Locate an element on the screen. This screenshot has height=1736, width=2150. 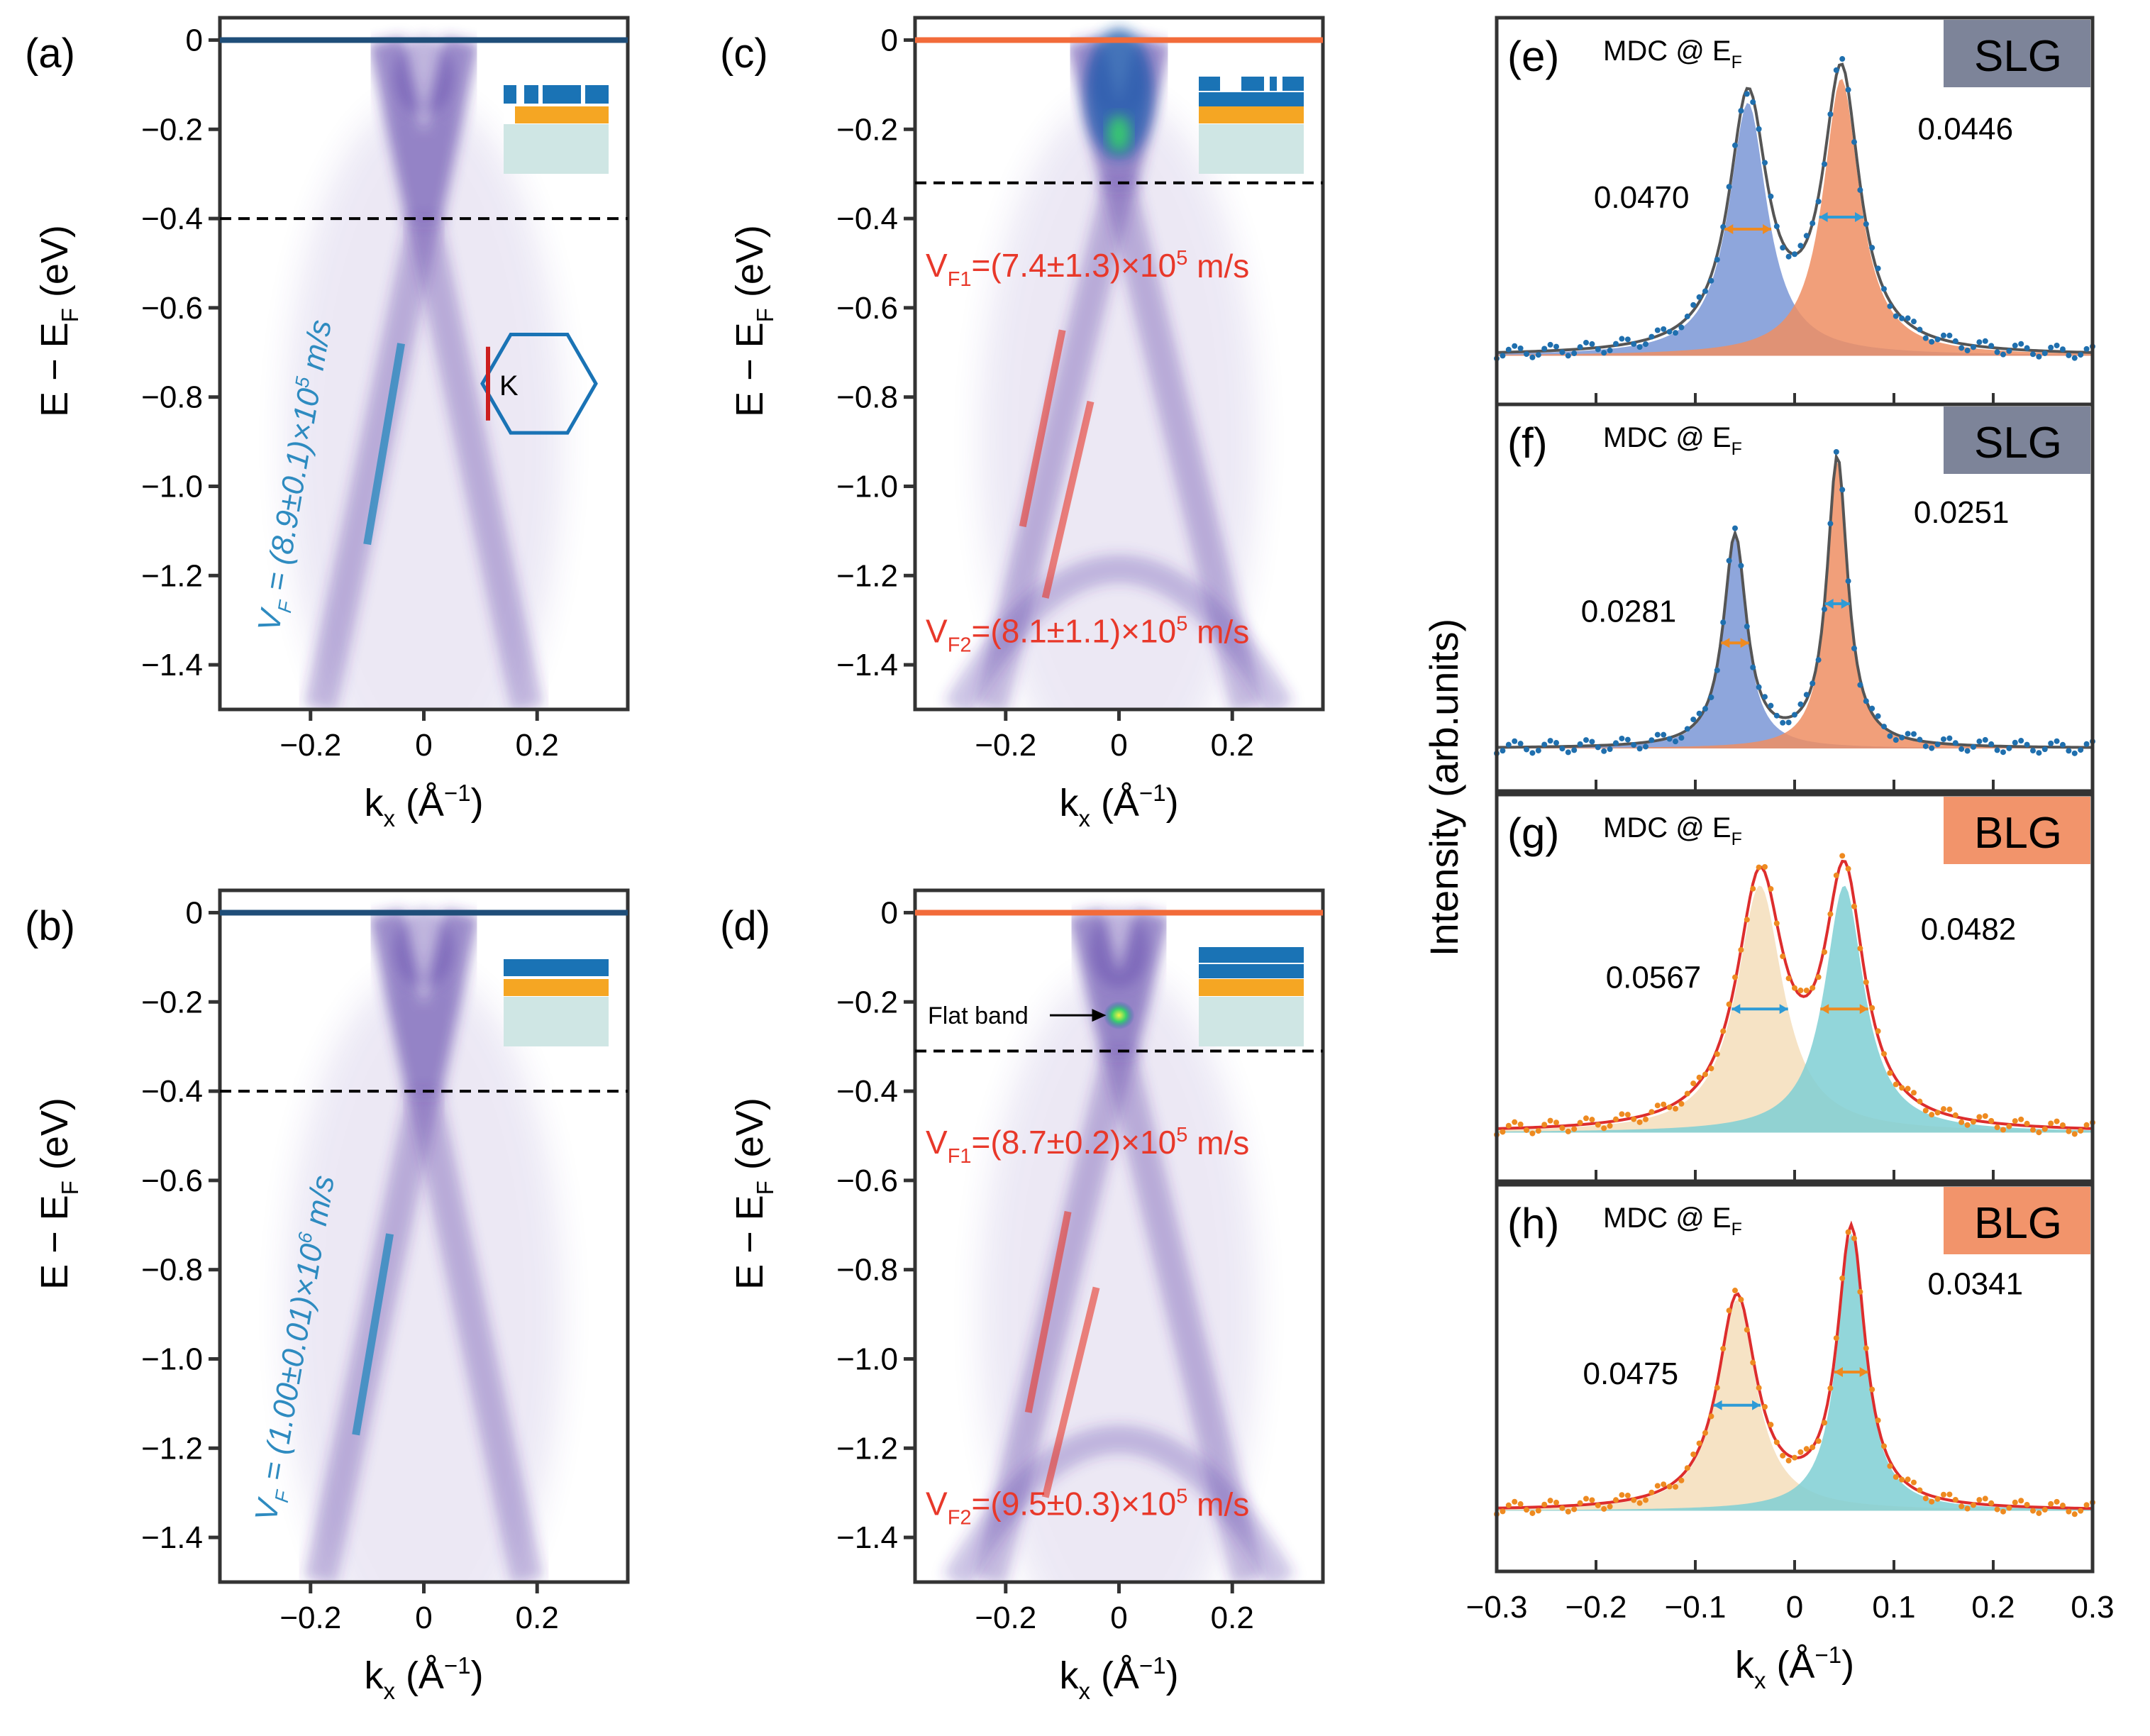
y-axis-label-part: E − E is located at coordinates (55, 369).